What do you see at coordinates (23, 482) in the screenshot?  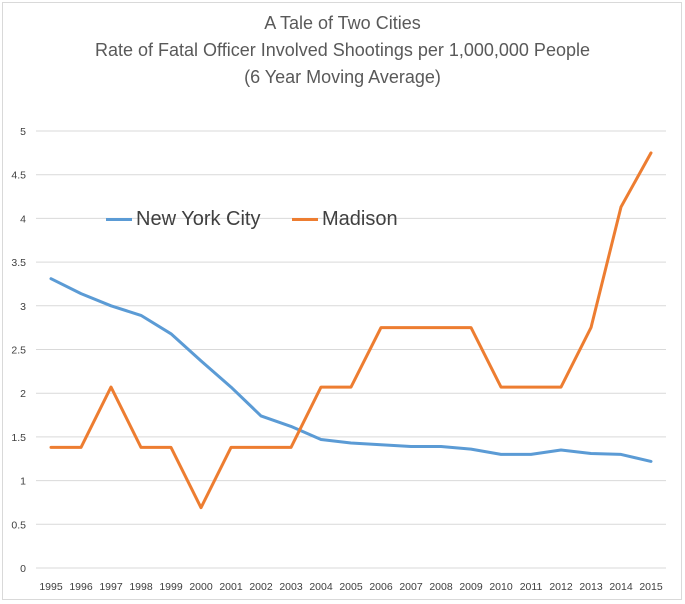 I see `y-tick-label: 1` at bounding box center [23, 482].